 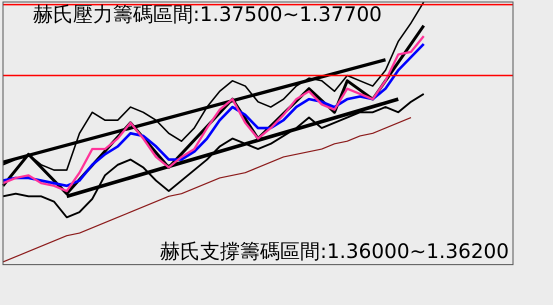 I want to click on annotation: 赫氏支撐籌碼區間:1.36000~1.36200, so click(x=334, y=250).